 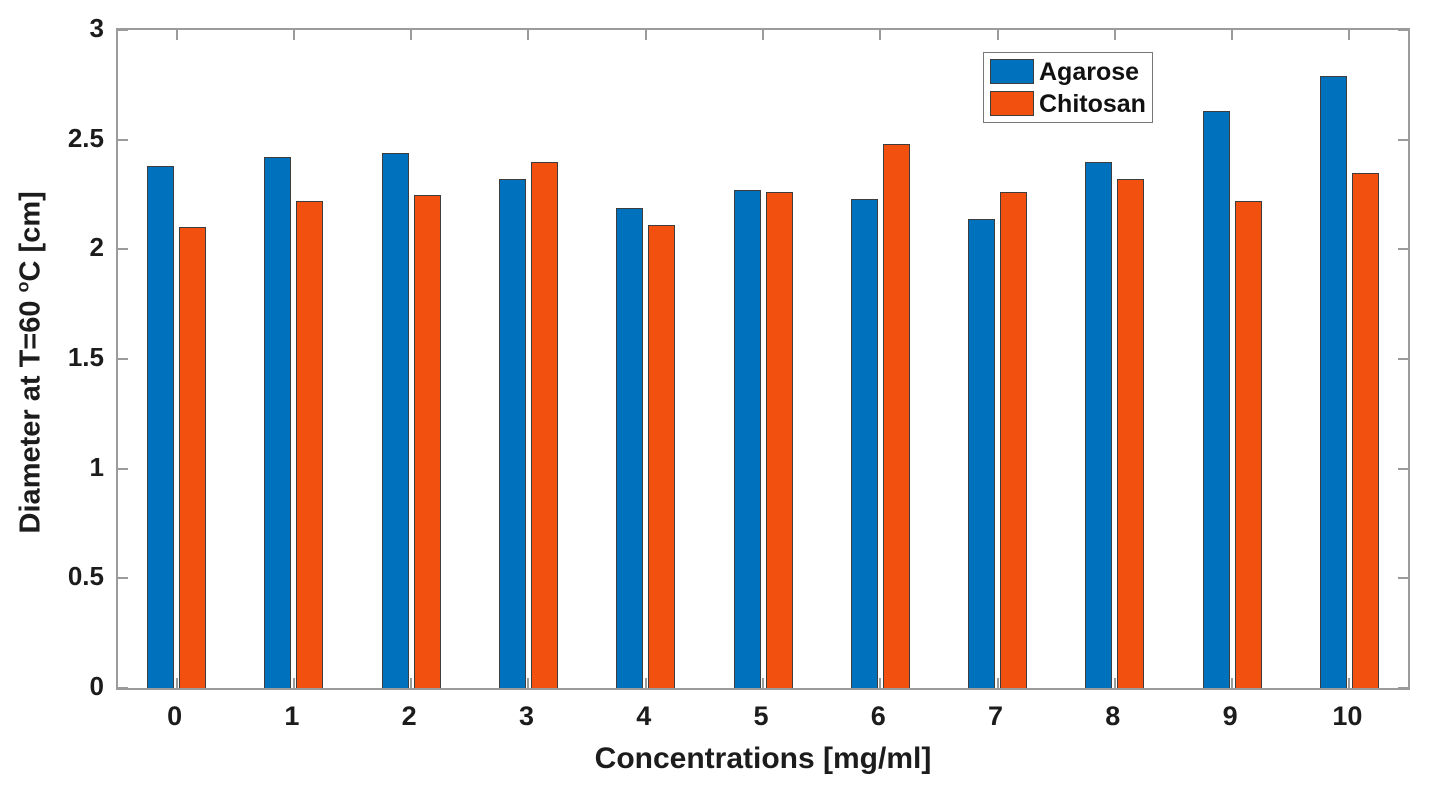 What do you see at coordinates (1092, 103) in the screenshot?
I see `legend-label-chitosan: Chitosan` at bounding box center [1092, 103].